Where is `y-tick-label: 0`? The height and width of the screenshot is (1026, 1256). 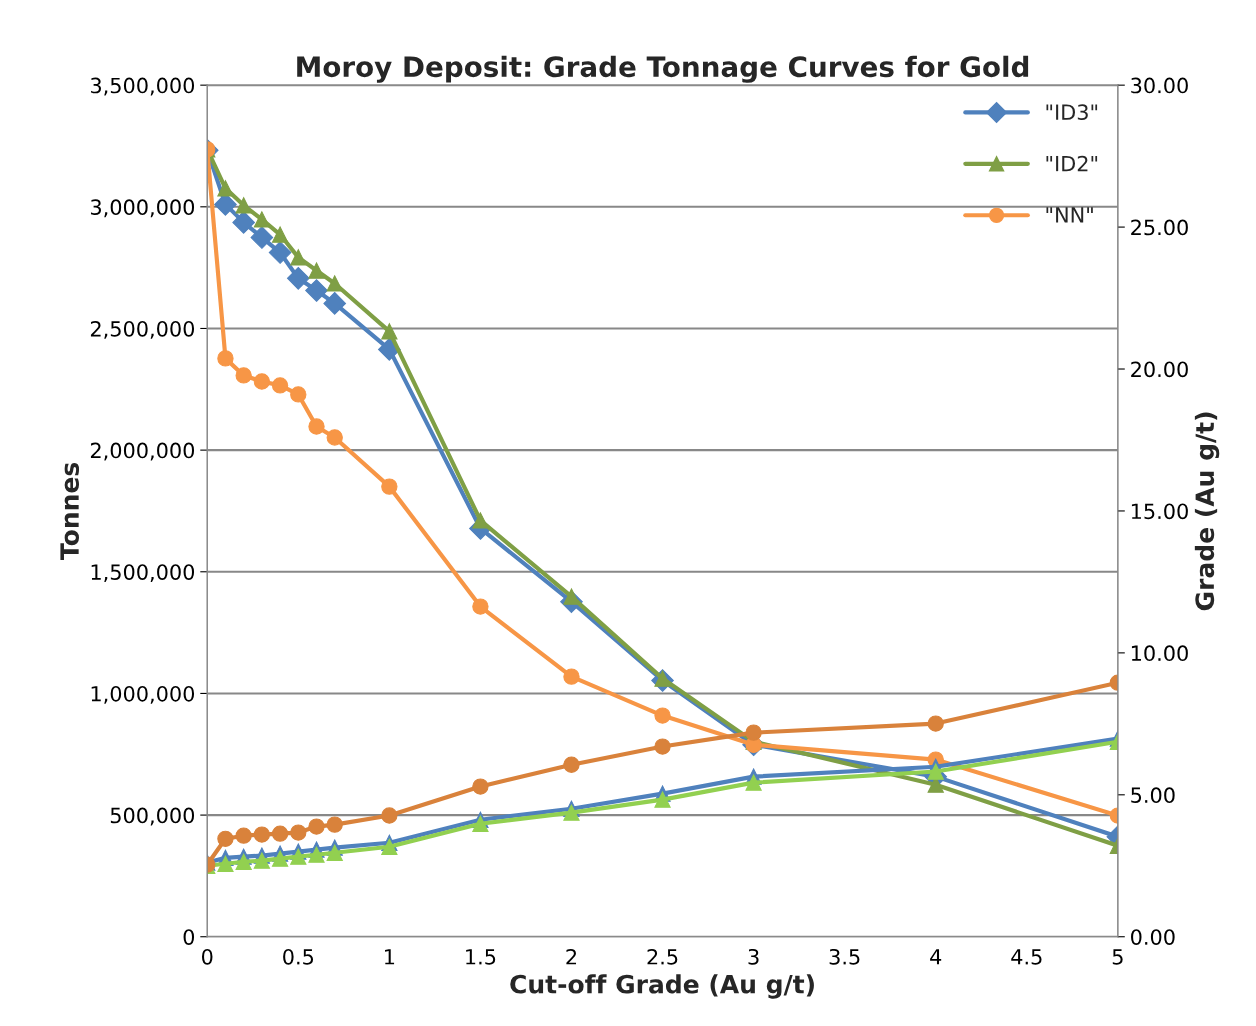 y-tick-label: 0 is located at coordinates (189, 937).